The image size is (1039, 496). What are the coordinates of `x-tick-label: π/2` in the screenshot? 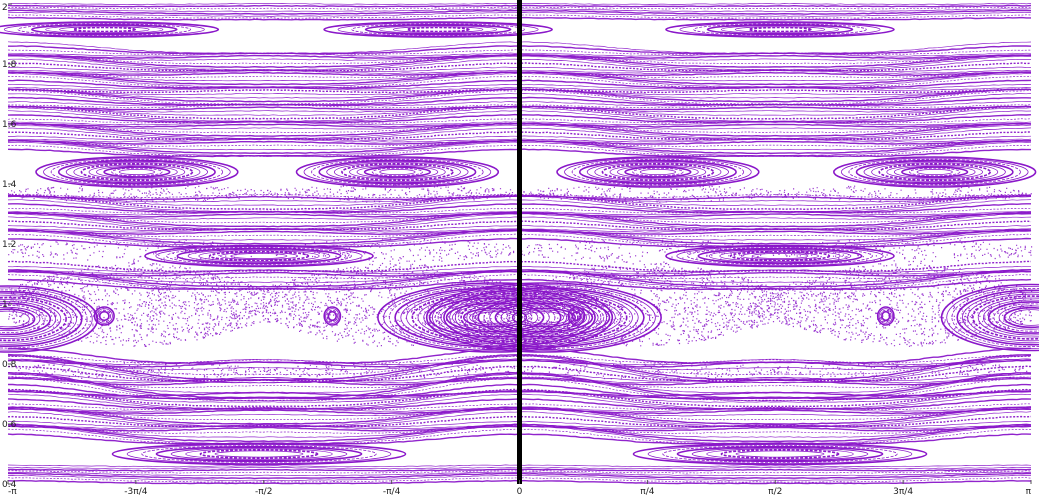 It's located at (775, 491).